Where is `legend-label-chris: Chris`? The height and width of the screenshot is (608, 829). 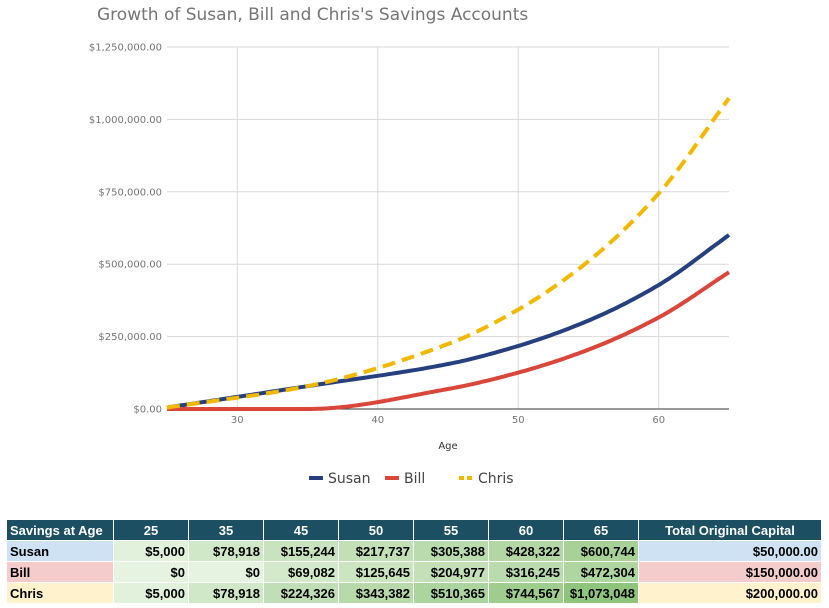
legend-label-chris: Chris is located at coordinates (496, 479).